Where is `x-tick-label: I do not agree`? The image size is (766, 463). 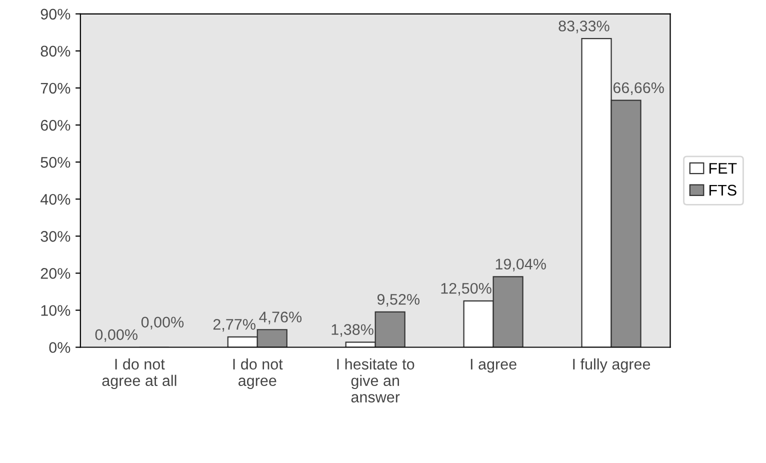 x-tick-label: I do not agree is located at coordinates (258, 374).